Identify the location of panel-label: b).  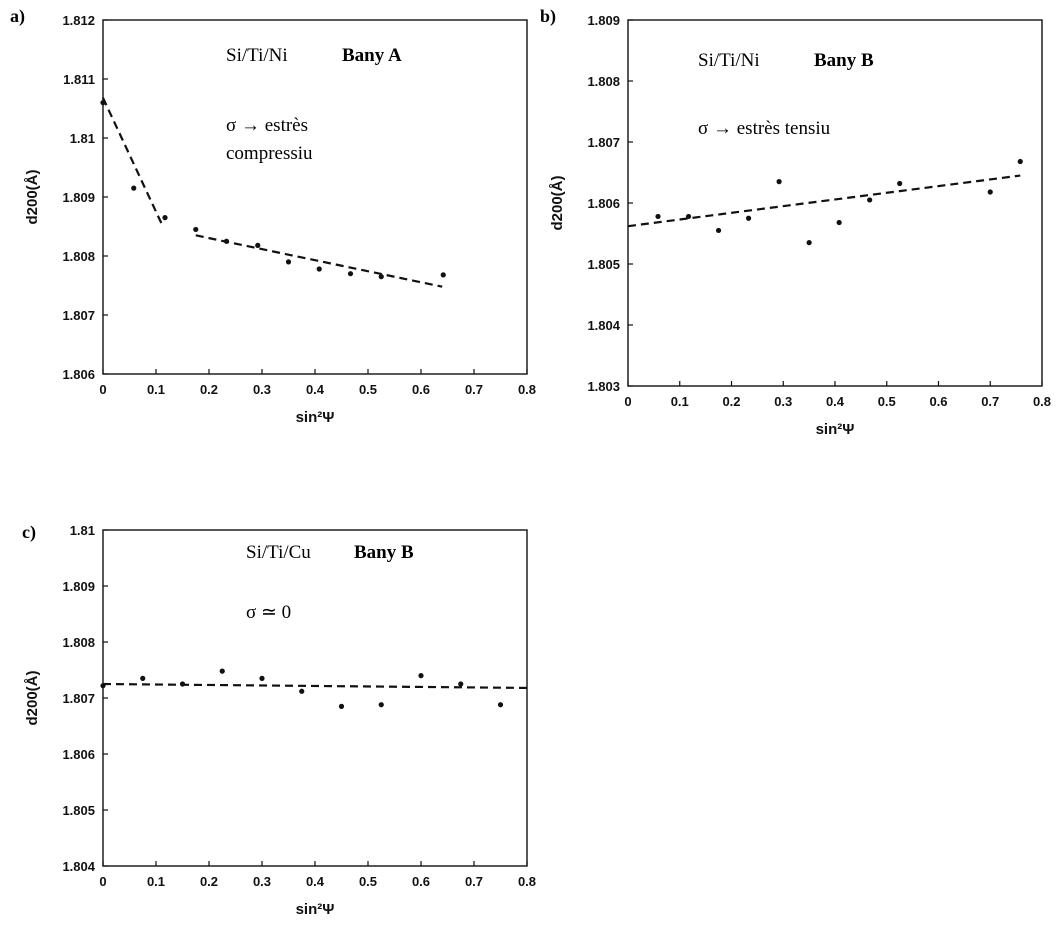
(548, 16).